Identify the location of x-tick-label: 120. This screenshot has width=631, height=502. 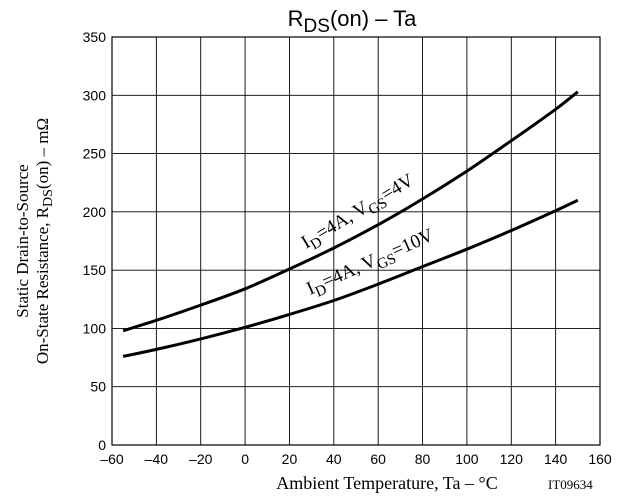
(512, 459).